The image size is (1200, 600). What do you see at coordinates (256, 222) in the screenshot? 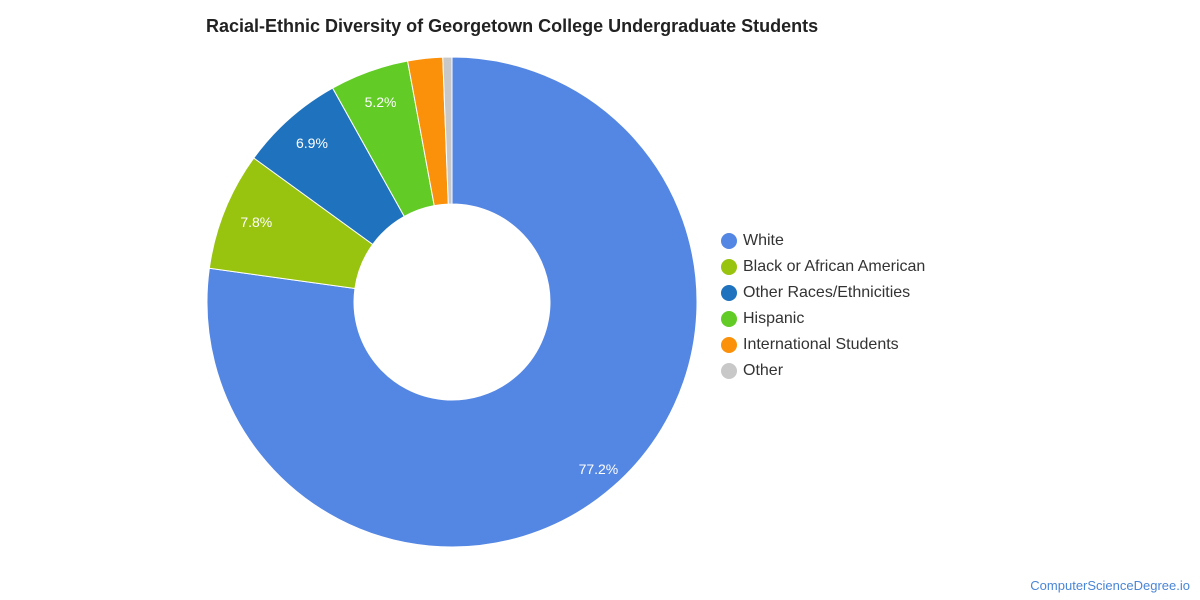
I see `data-label-black-or-african-american: 7.8%` at bounding box center [256, 222].